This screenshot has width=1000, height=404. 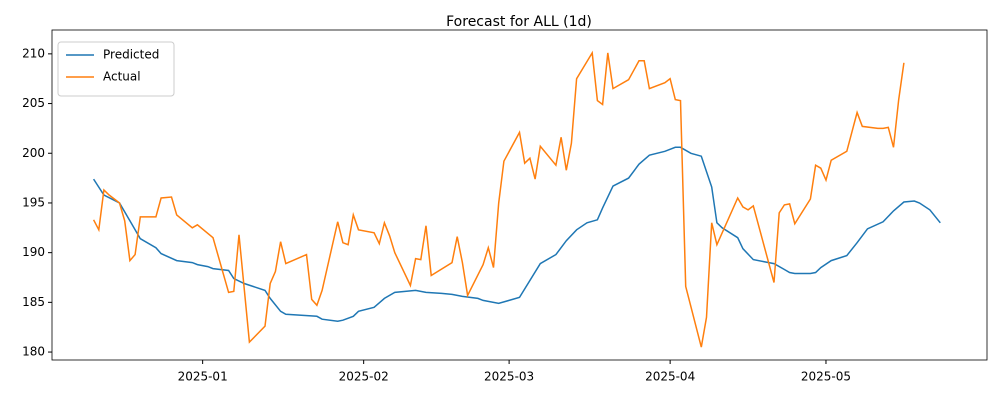 I want to click on y-tick-label: 180, so click(x=33, y=352).